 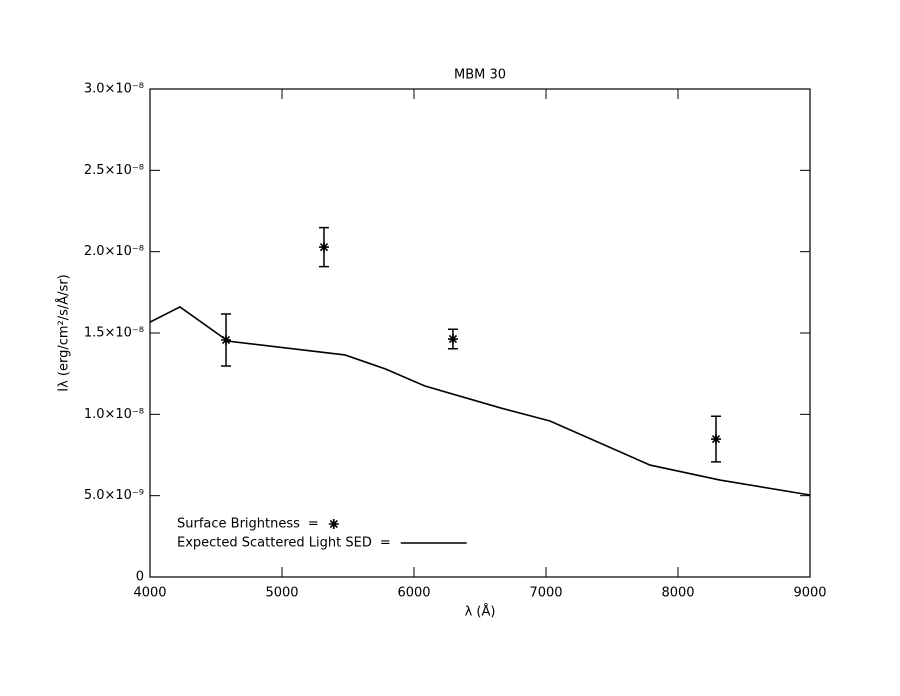 What do you see at coordinates (64, 333) in the screenshot?
I see `y-axis-label: Iλ (erg/cm²/s/Å/sr)` at bounding box center [64, 333].